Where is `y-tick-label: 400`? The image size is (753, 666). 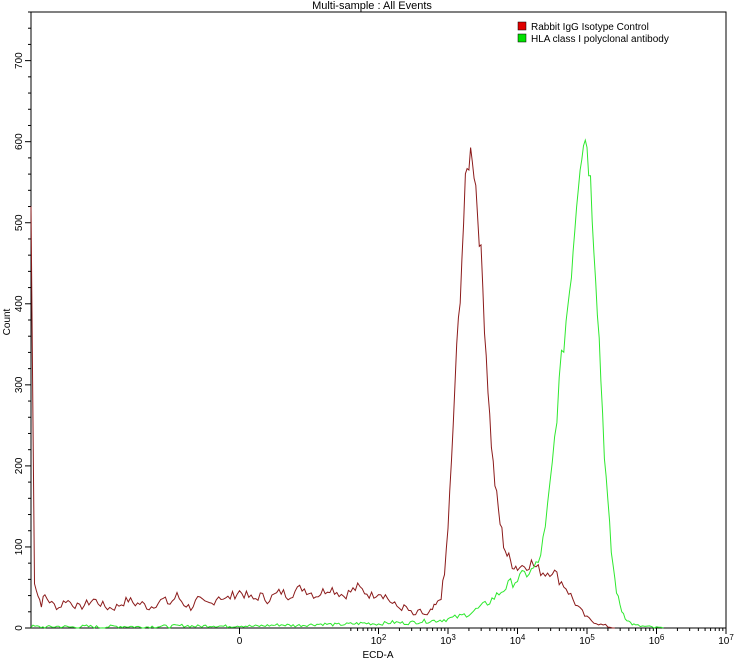
y-tick-label: 400 is located at coordinates (19, 303).